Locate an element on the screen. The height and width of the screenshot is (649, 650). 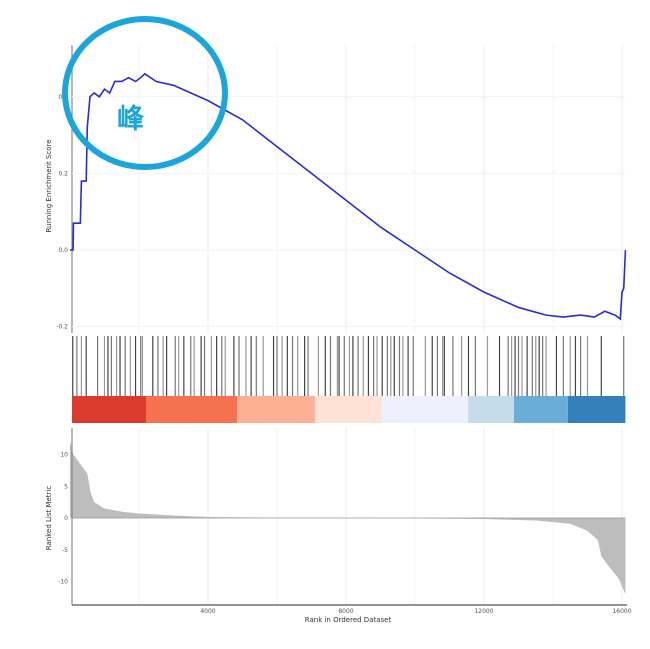
x-tick-label: 8000 is located at coordinates (345, 611).